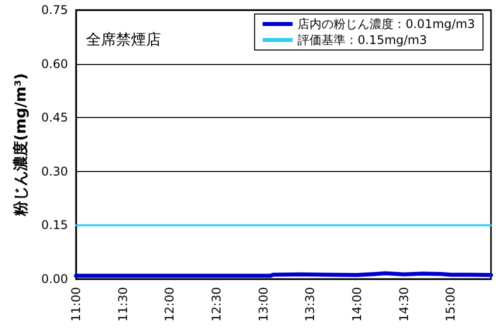  Describe the element at coordinates (357, 304) in the screenshot. I see `x-tick-label: 14:00` at that location.